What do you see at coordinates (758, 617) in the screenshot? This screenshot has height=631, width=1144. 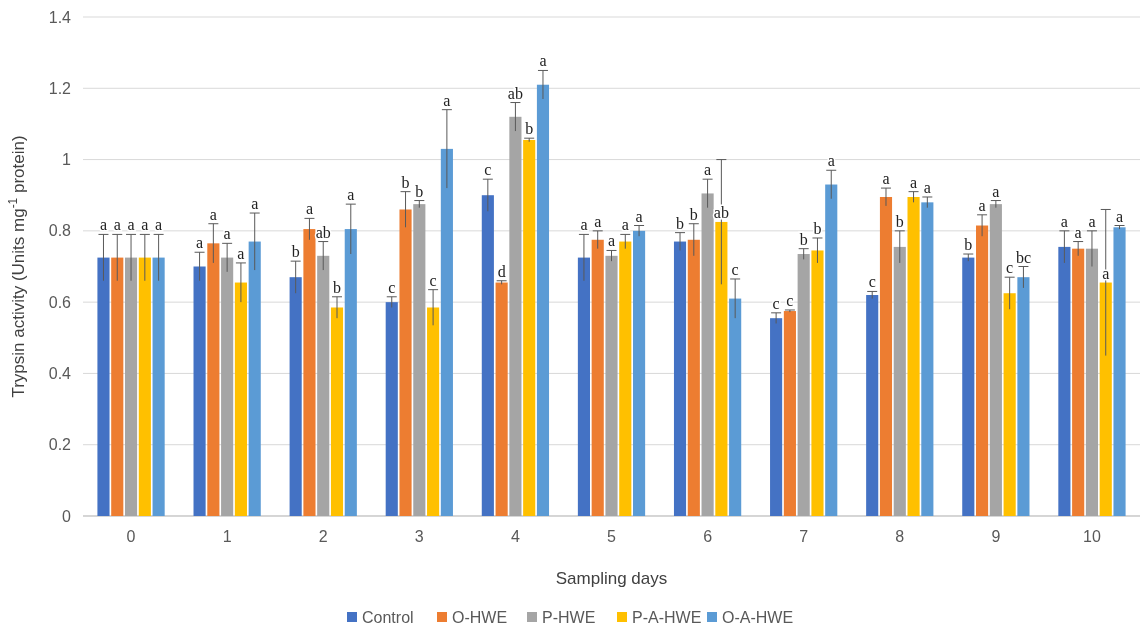 I see `legend-label: O-A-HWE` at bounding box center [758, 617].